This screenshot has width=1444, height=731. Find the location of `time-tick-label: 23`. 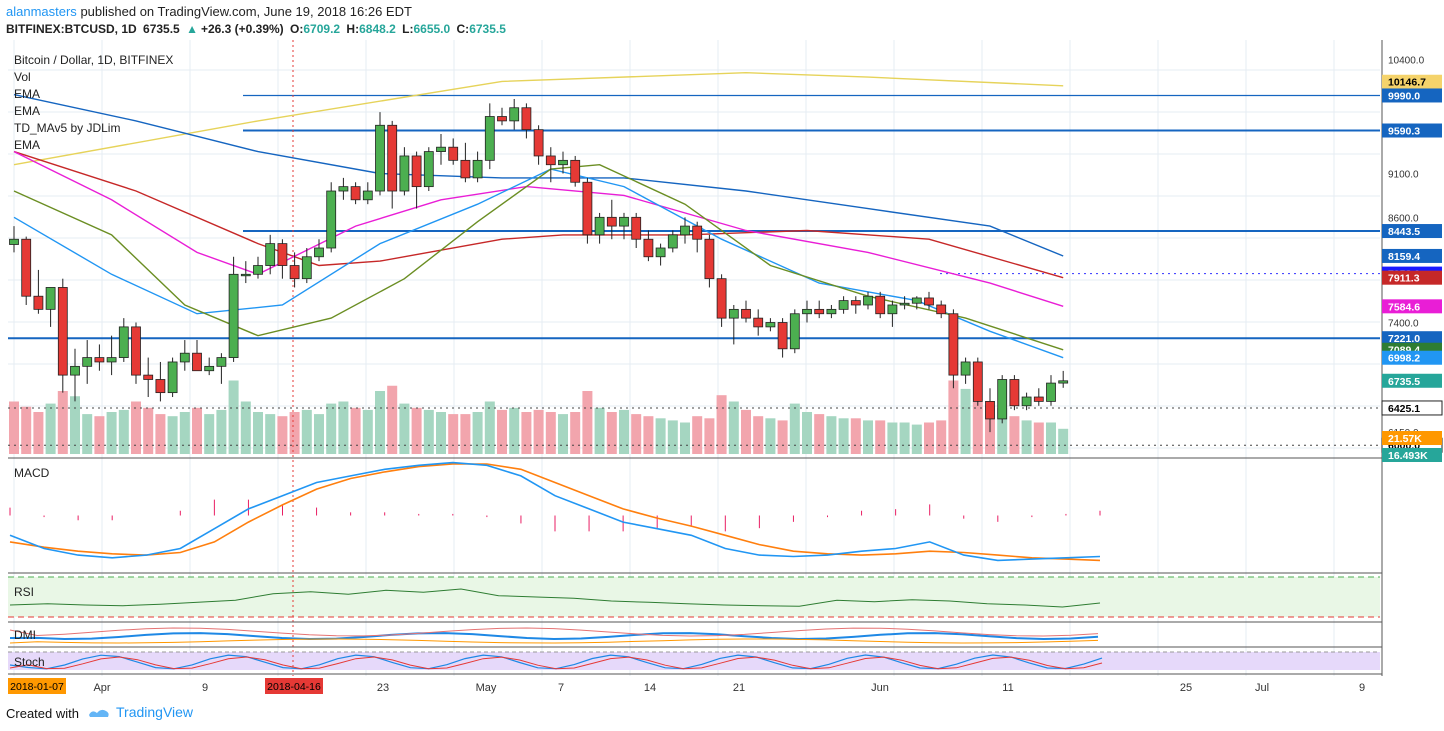

time-tick-label: 23 is located at coordinates (383, 688).